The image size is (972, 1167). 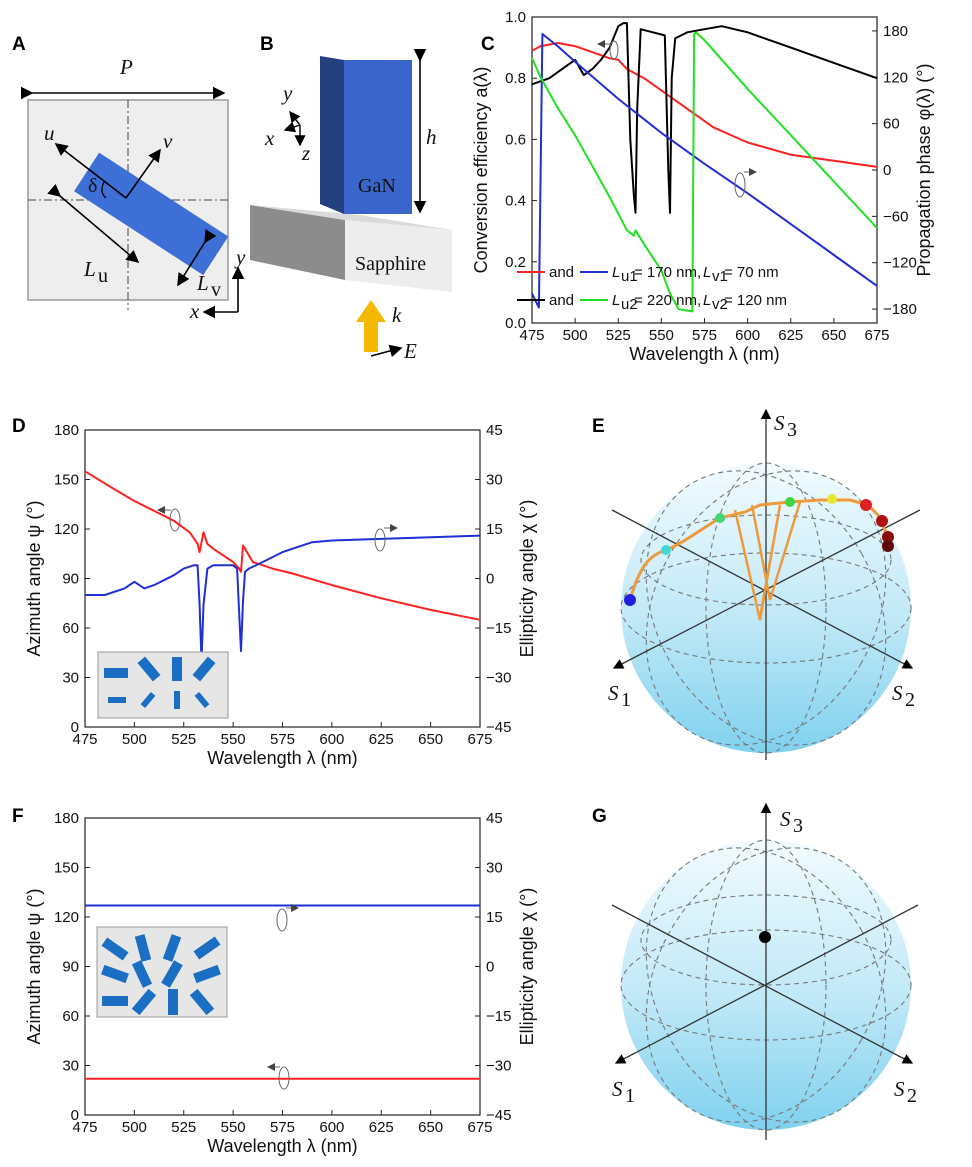 I want to click on x-axis-label: Wavelength λ (nm), so click(x=704, y=354).